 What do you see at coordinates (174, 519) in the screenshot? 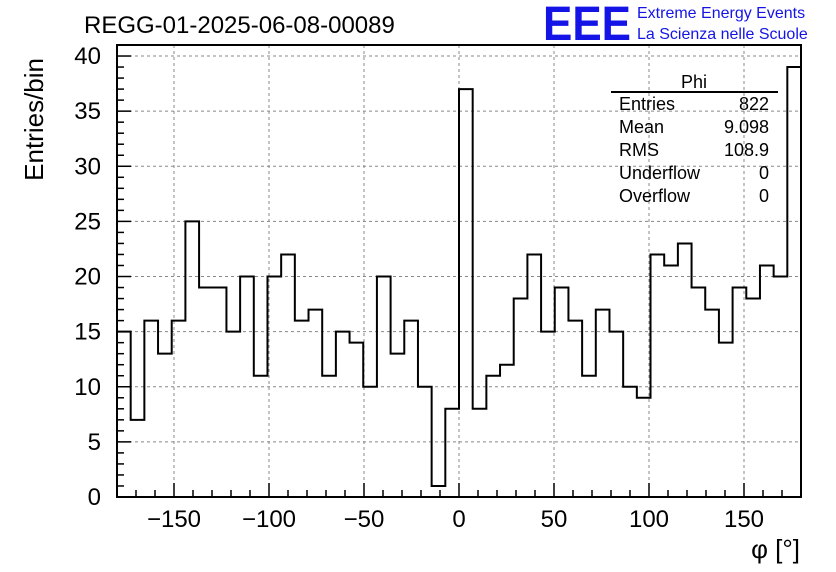
I see `x-tick-label: −150` at bounding box center [174, 519].